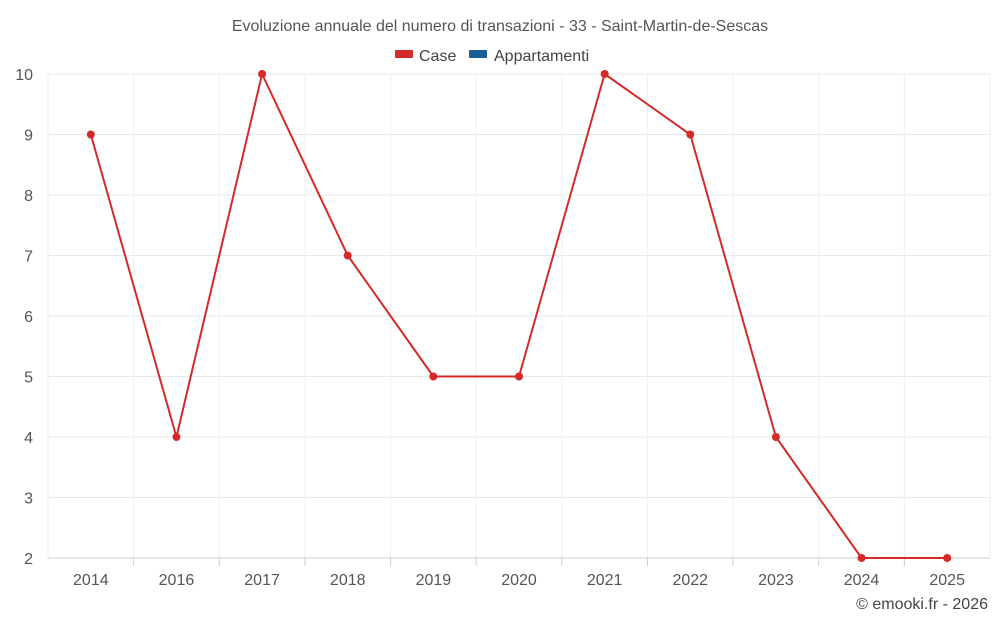 This screenshot has height=625, width=1000. Describe the element at coordinates (28, 196) in the screenshot. I see `y-tick-label: 8` at that location.